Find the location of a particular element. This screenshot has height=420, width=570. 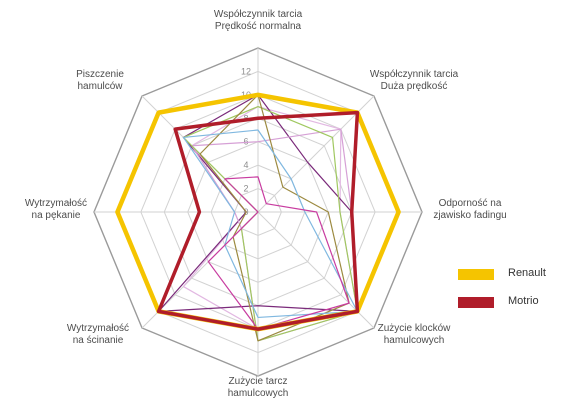

tick-label: 6 is located at coordinates (245, 142).